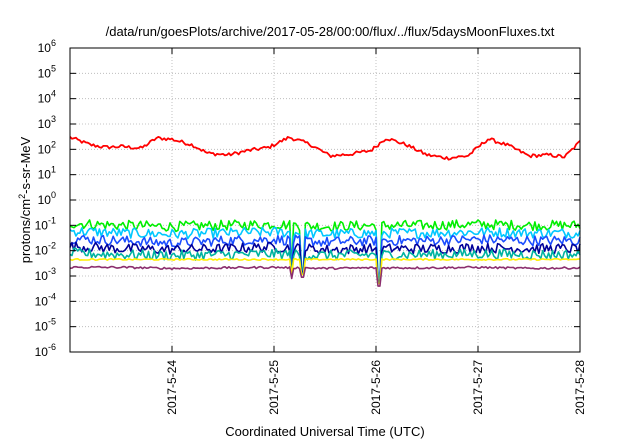 This screenshot has height=448, width=640. What do you see at coordinates (274, 387) in the screenshot?
I see `x-tick-label: 2017-5-25` at bounding box center [274, 387].